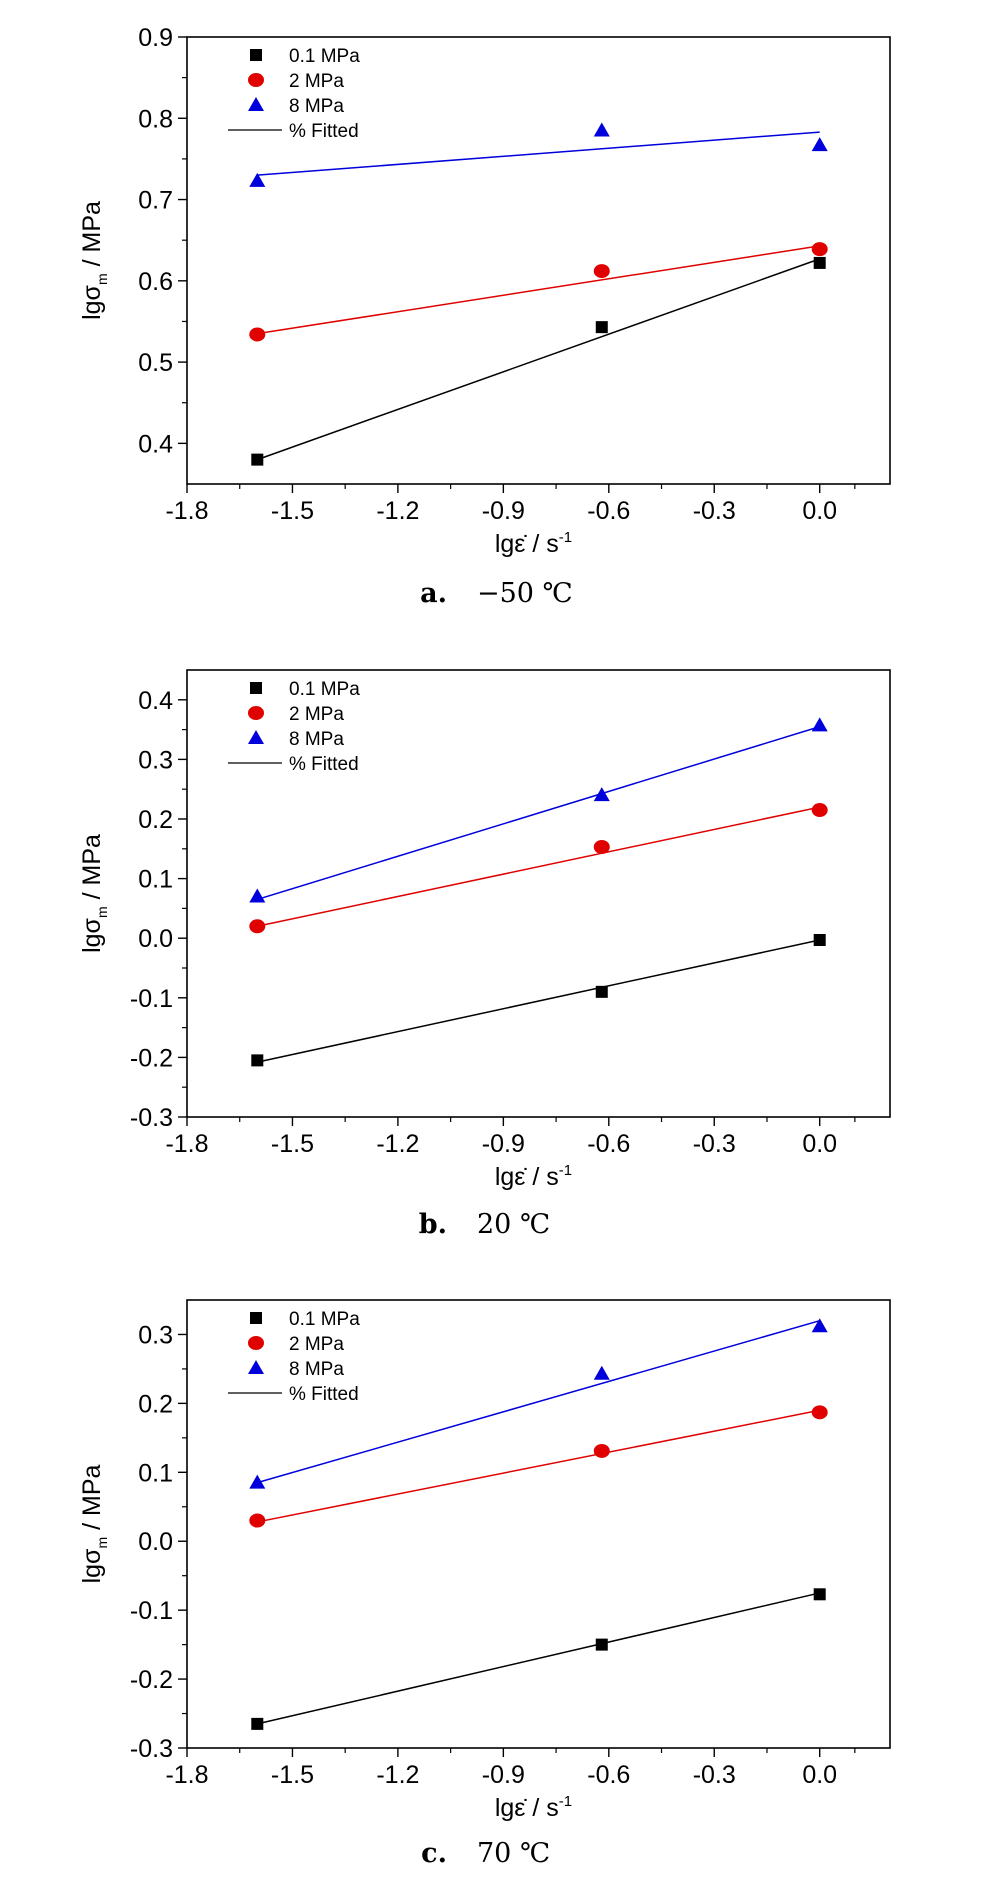 The image size is (992, 1894). What do you see at coordinates (433, 1224) in the screenshot?
I see `caption-letter: b.` at bounding box center [433, 1224].